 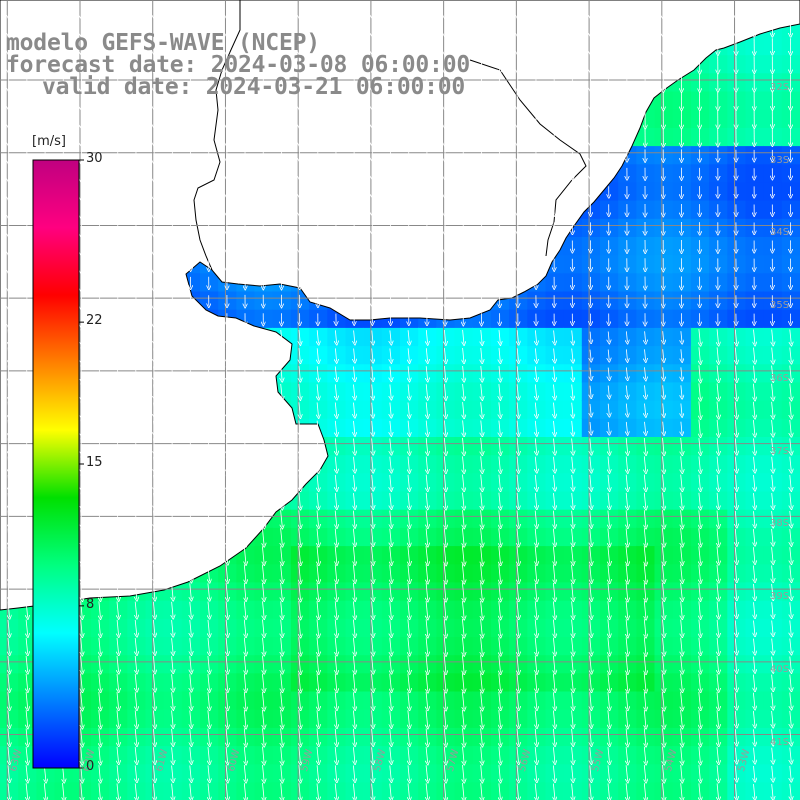 I want to click on latitude-label: 39S, so click(x=780, y=597).